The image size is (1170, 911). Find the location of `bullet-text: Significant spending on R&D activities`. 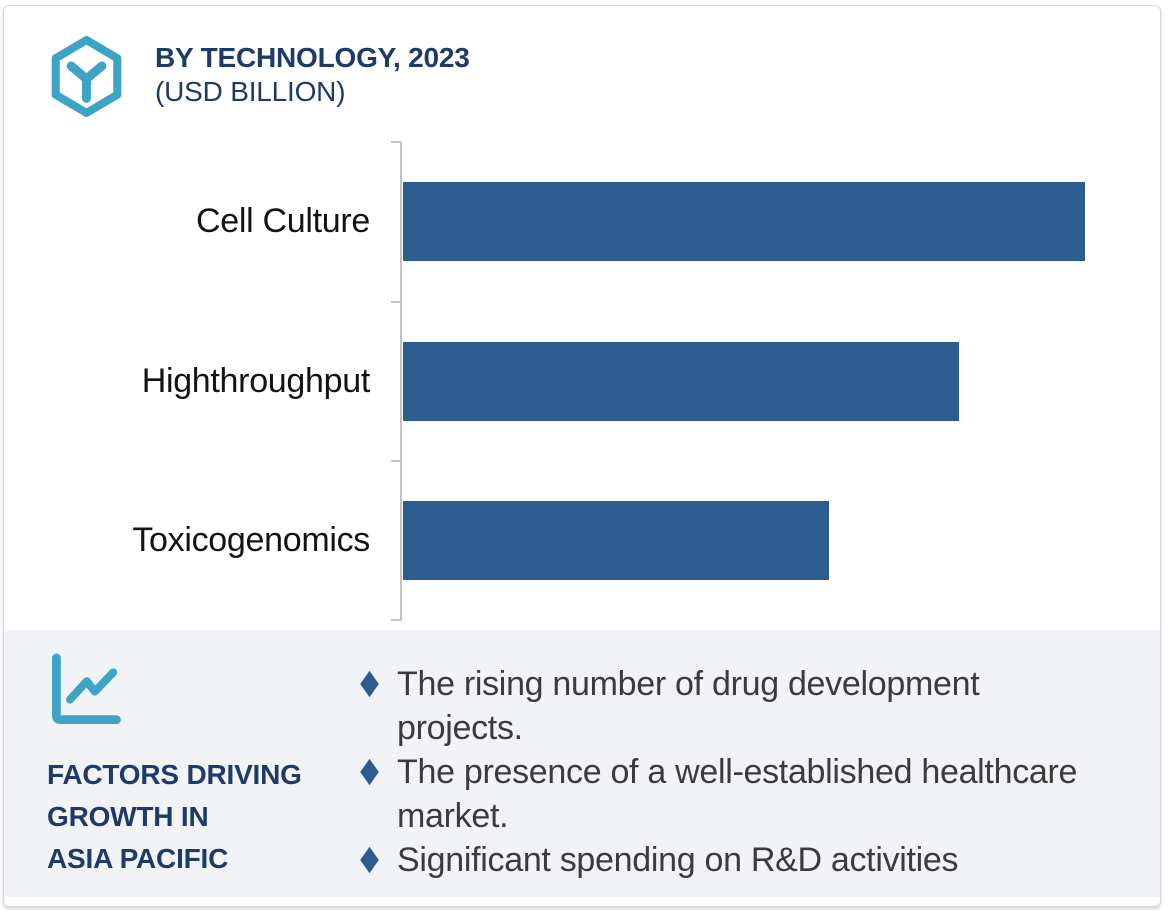

bullet-text: Significant spending on R&D activities is located at coordinates (678, 860).